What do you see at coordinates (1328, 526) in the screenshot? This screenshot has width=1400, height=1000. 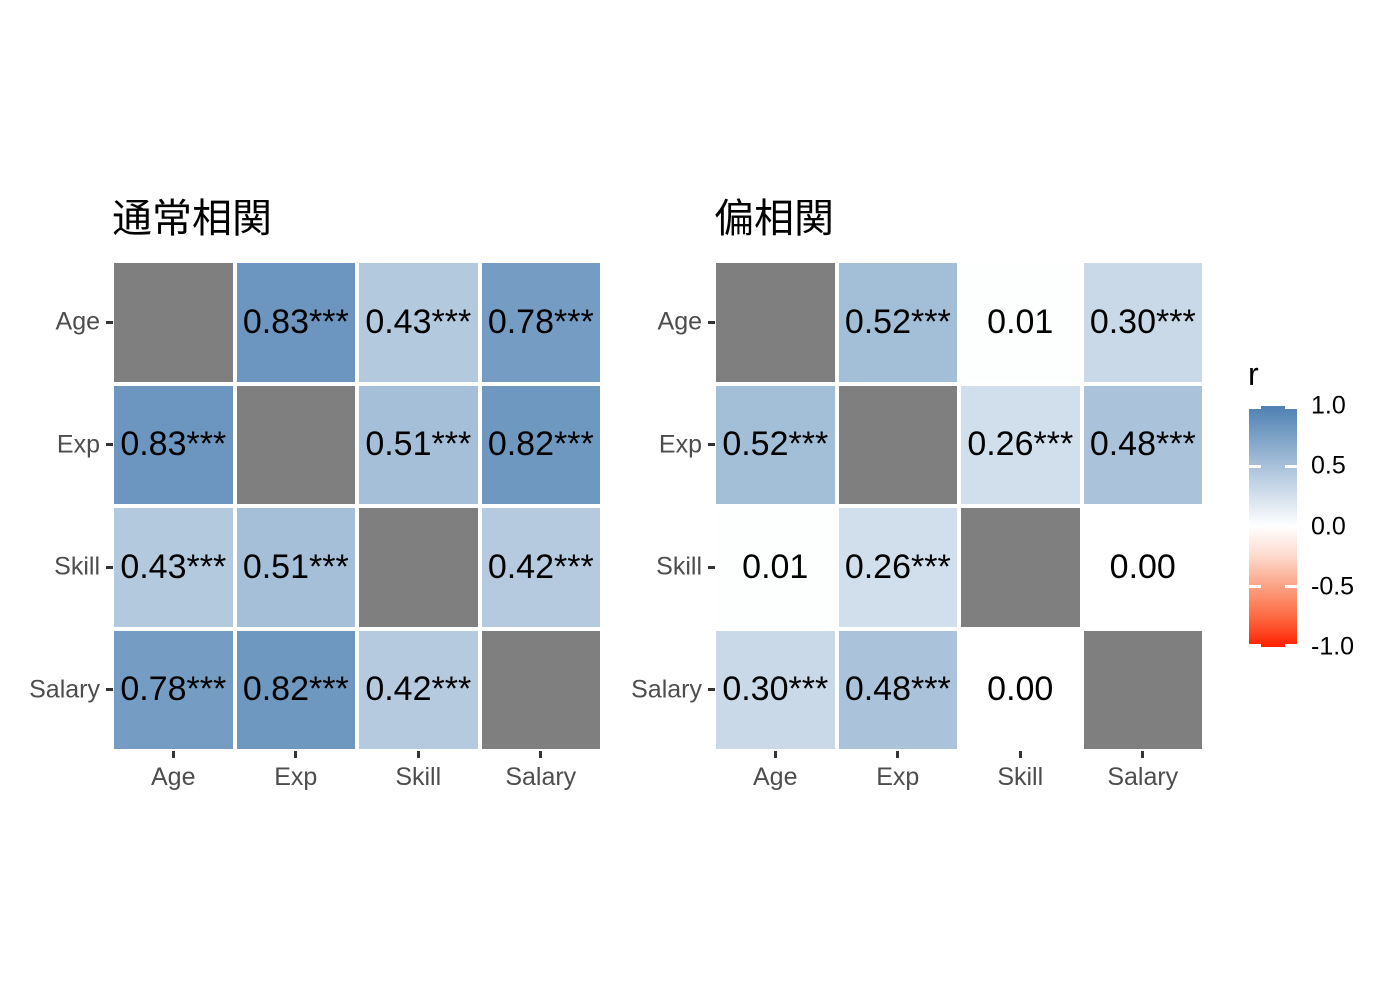 I see `legend-tick-label: 0.0` at bounding box center [1328, 526].